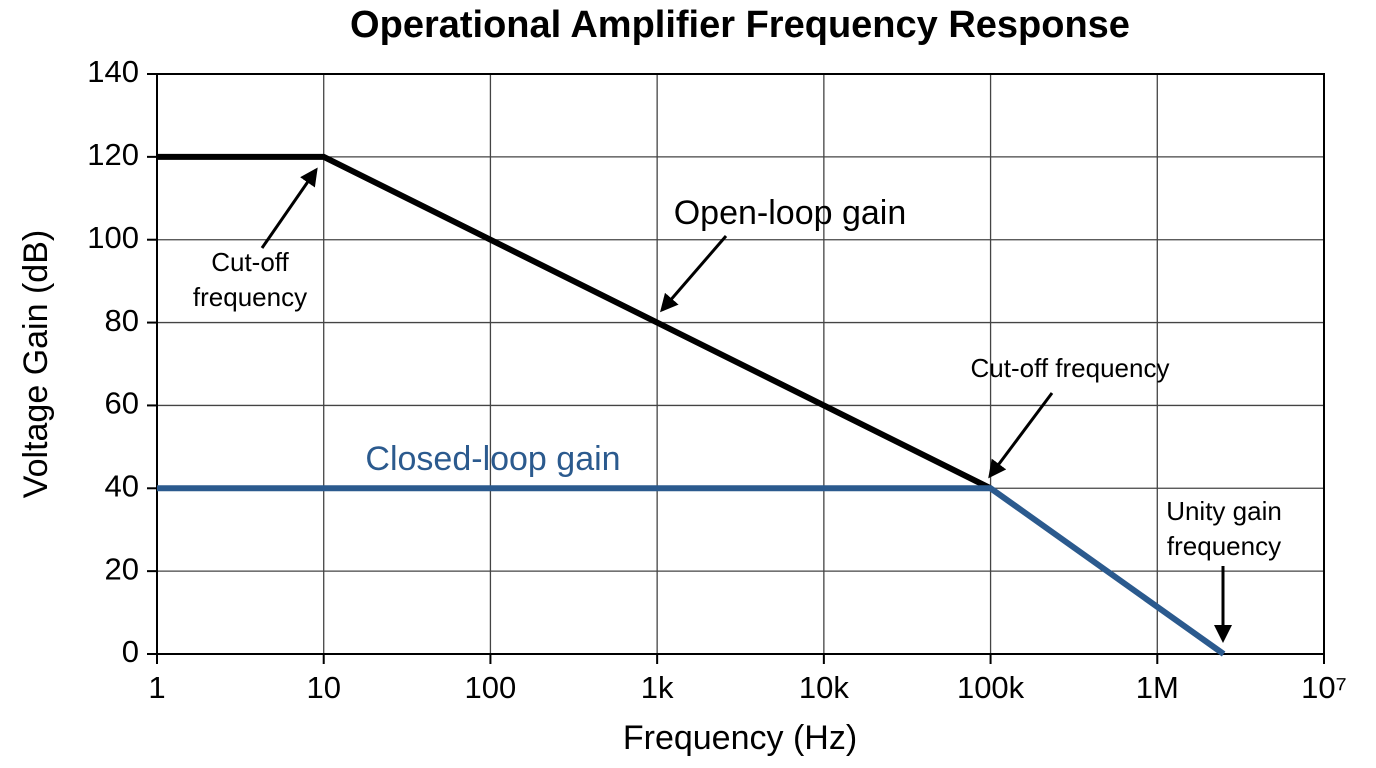  What do you see at coordinates (1224, 511) in the screenshot?
I see `annotation: Unity gain` at bounding box center [1224, 511].